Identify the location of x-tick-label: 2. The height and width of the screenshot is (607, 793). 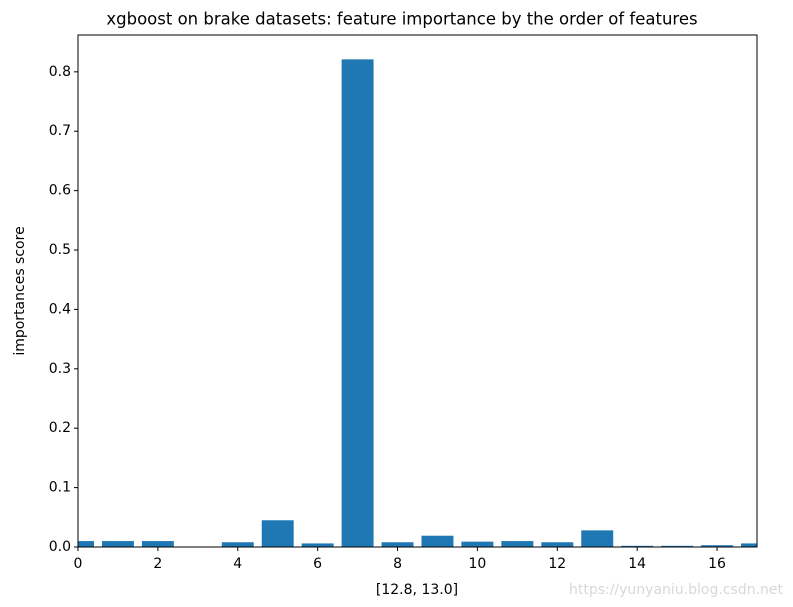
(157, 564).